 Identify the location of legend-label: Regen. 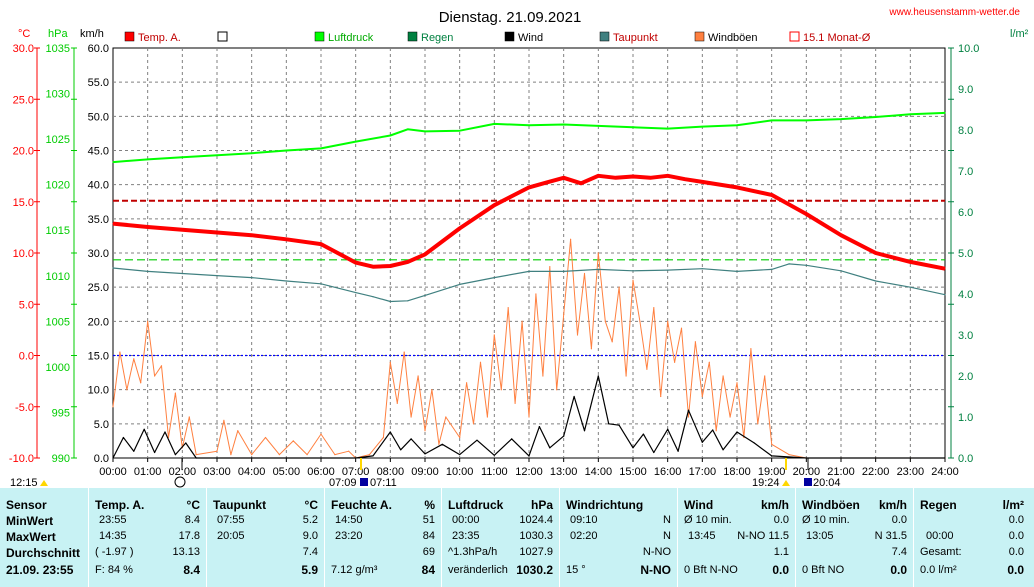
(437, 38).